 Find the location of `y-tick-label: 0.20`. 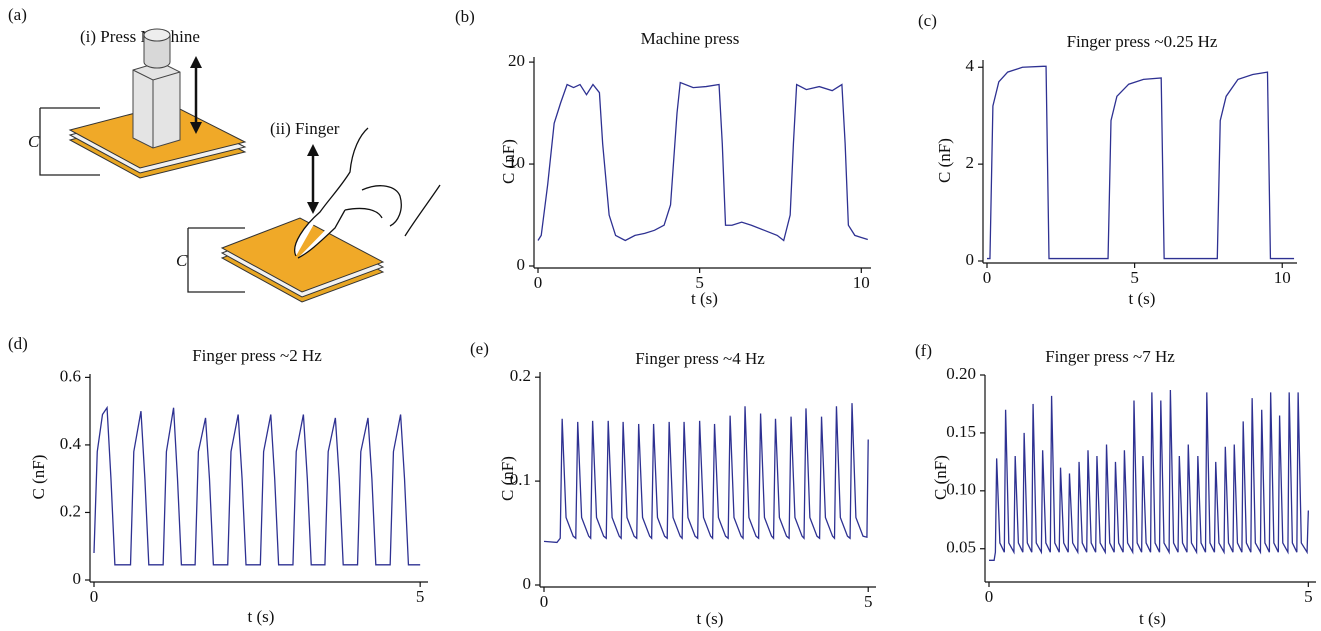

y-tick-label: 0.20 is located at coordinates (961, 373).